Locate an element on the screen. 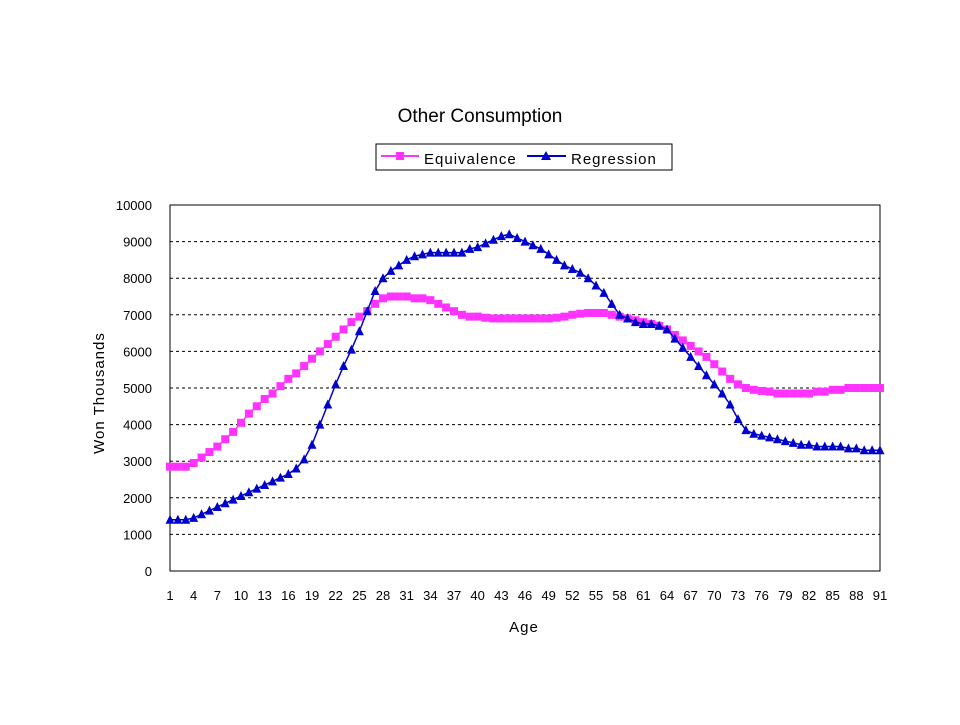 The image size is (960, 725). legend-equivalence-label: Equivalence is located at coordinates (470, 159).